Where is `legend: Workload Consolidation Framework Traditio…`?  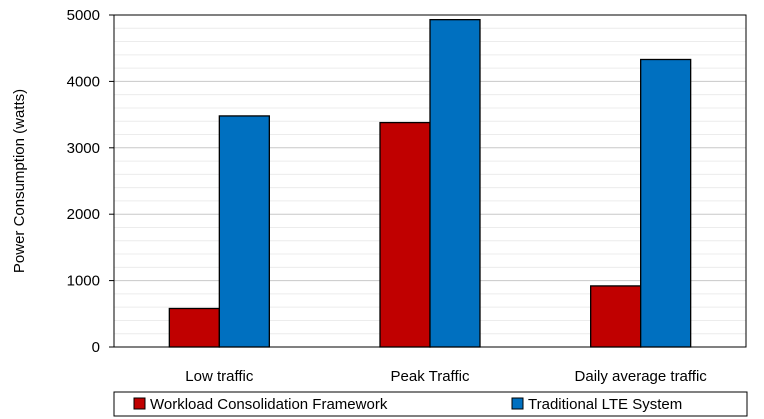 legend: Workload Consolidation Framework Traditio… is located at coordinates (430, 404).